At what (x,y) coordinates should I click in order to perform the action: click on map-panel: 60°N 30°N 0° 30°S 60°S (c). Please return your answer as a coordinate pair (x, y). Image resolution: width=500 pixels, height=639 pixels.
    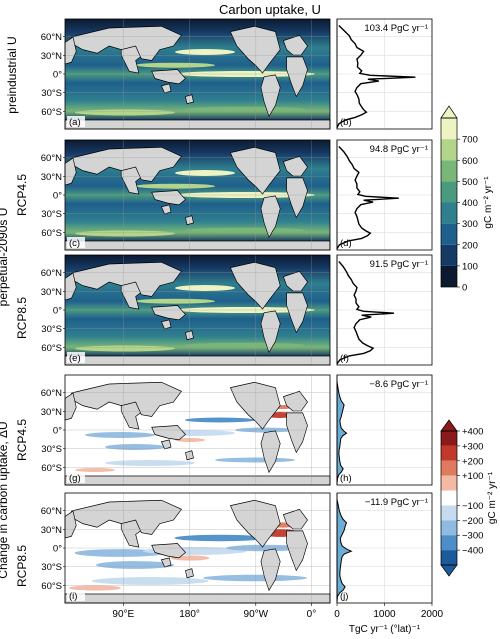
    Looking at the image, I should click on (186, 195).